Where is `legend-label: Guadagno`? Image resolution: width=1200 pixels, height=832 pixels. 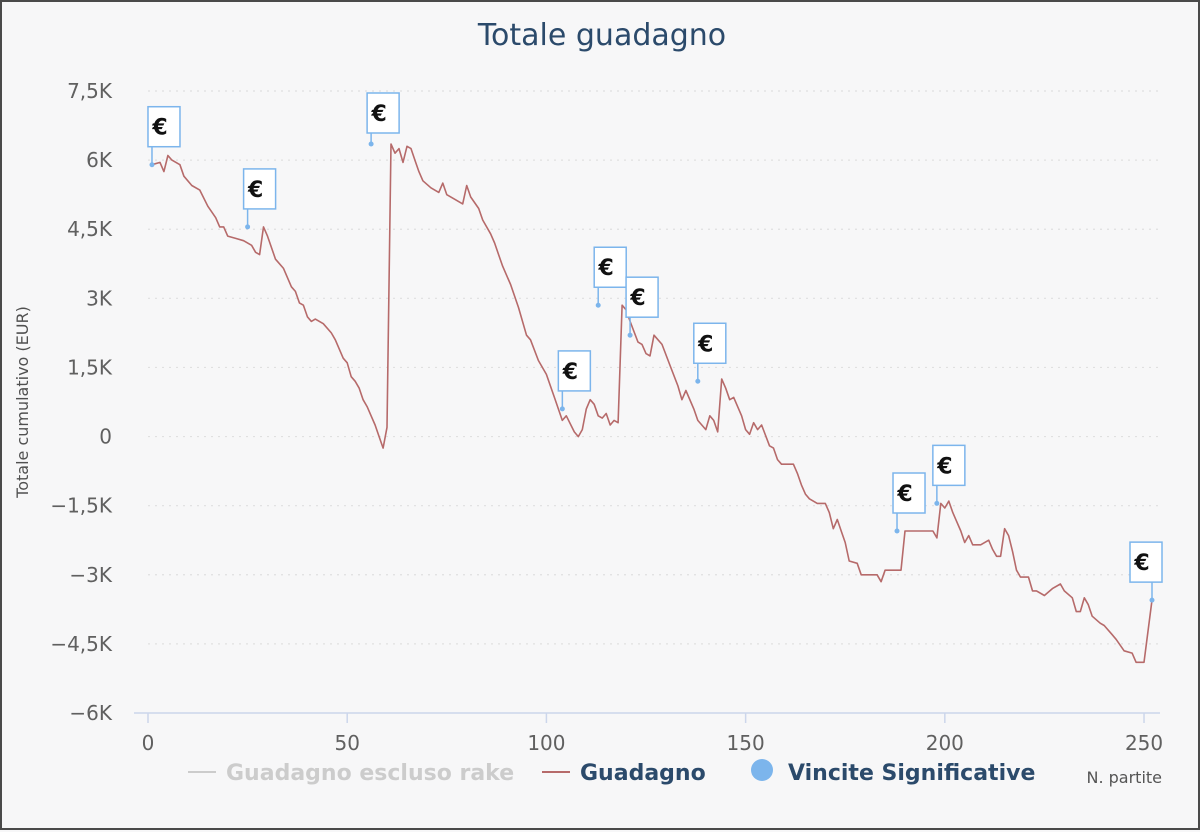
legend-label: Guadagno is located at coordinates (643, 773).